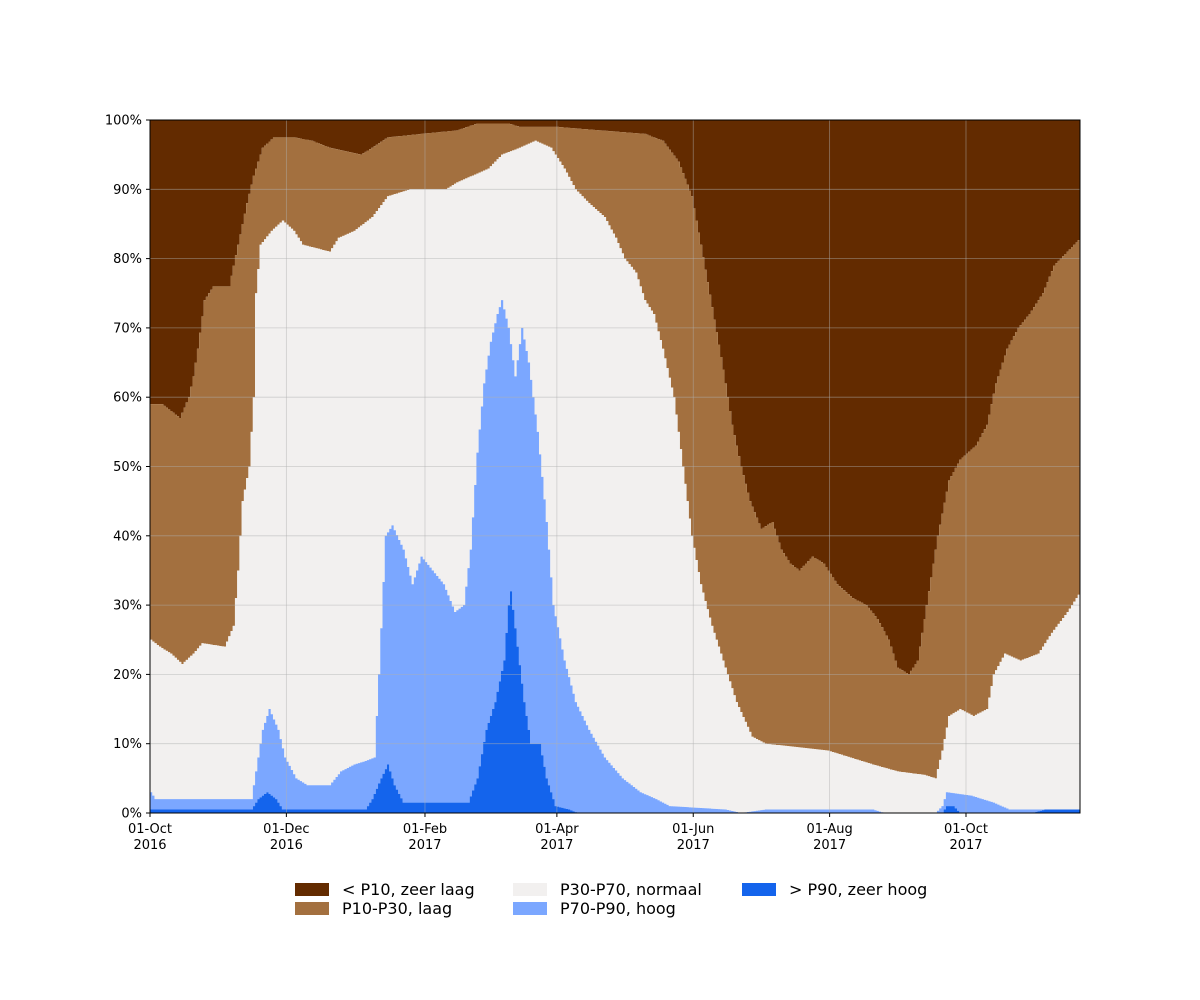 This screenshot has height=1000, width=1200. I want to click on legend-item-hoog: P70-P90, hoog, so click(594, 908).